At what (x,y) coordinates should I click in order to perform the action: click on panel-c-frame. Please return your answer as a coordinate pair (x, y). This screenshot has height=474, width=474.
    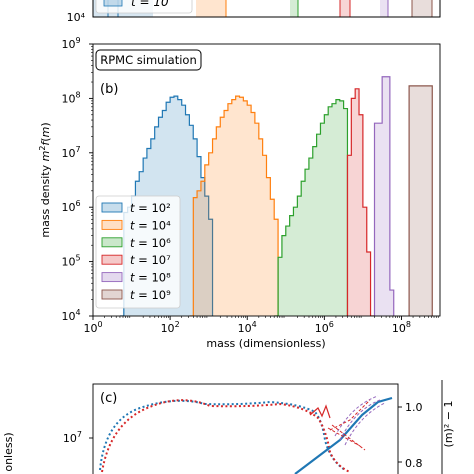
    Looking at the image, I should click on (245, 428).